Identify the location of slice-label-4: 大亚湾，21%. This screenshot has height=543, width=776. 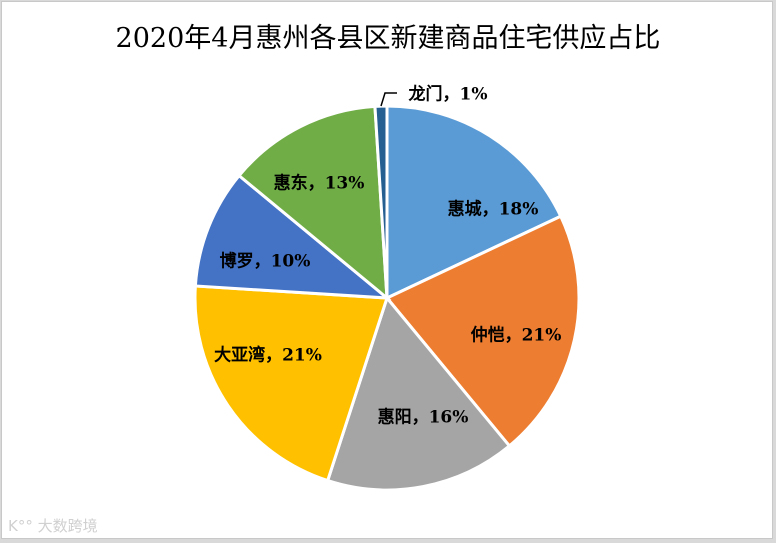
(268, 355).